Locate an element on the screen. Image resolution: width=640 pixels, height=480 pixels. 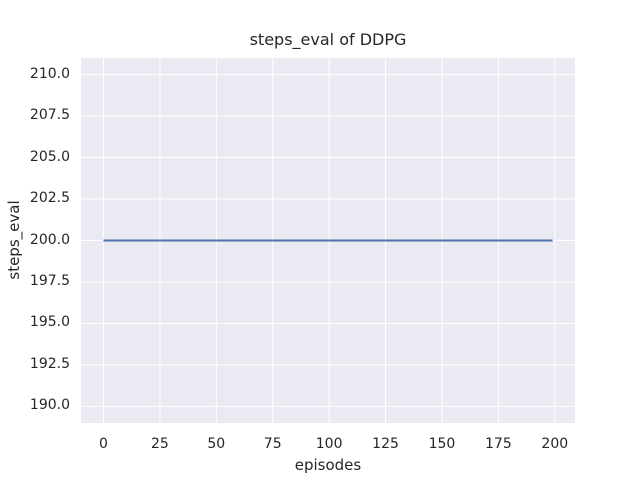
x-tick-label: 175 is located at coordinates (498, 444).